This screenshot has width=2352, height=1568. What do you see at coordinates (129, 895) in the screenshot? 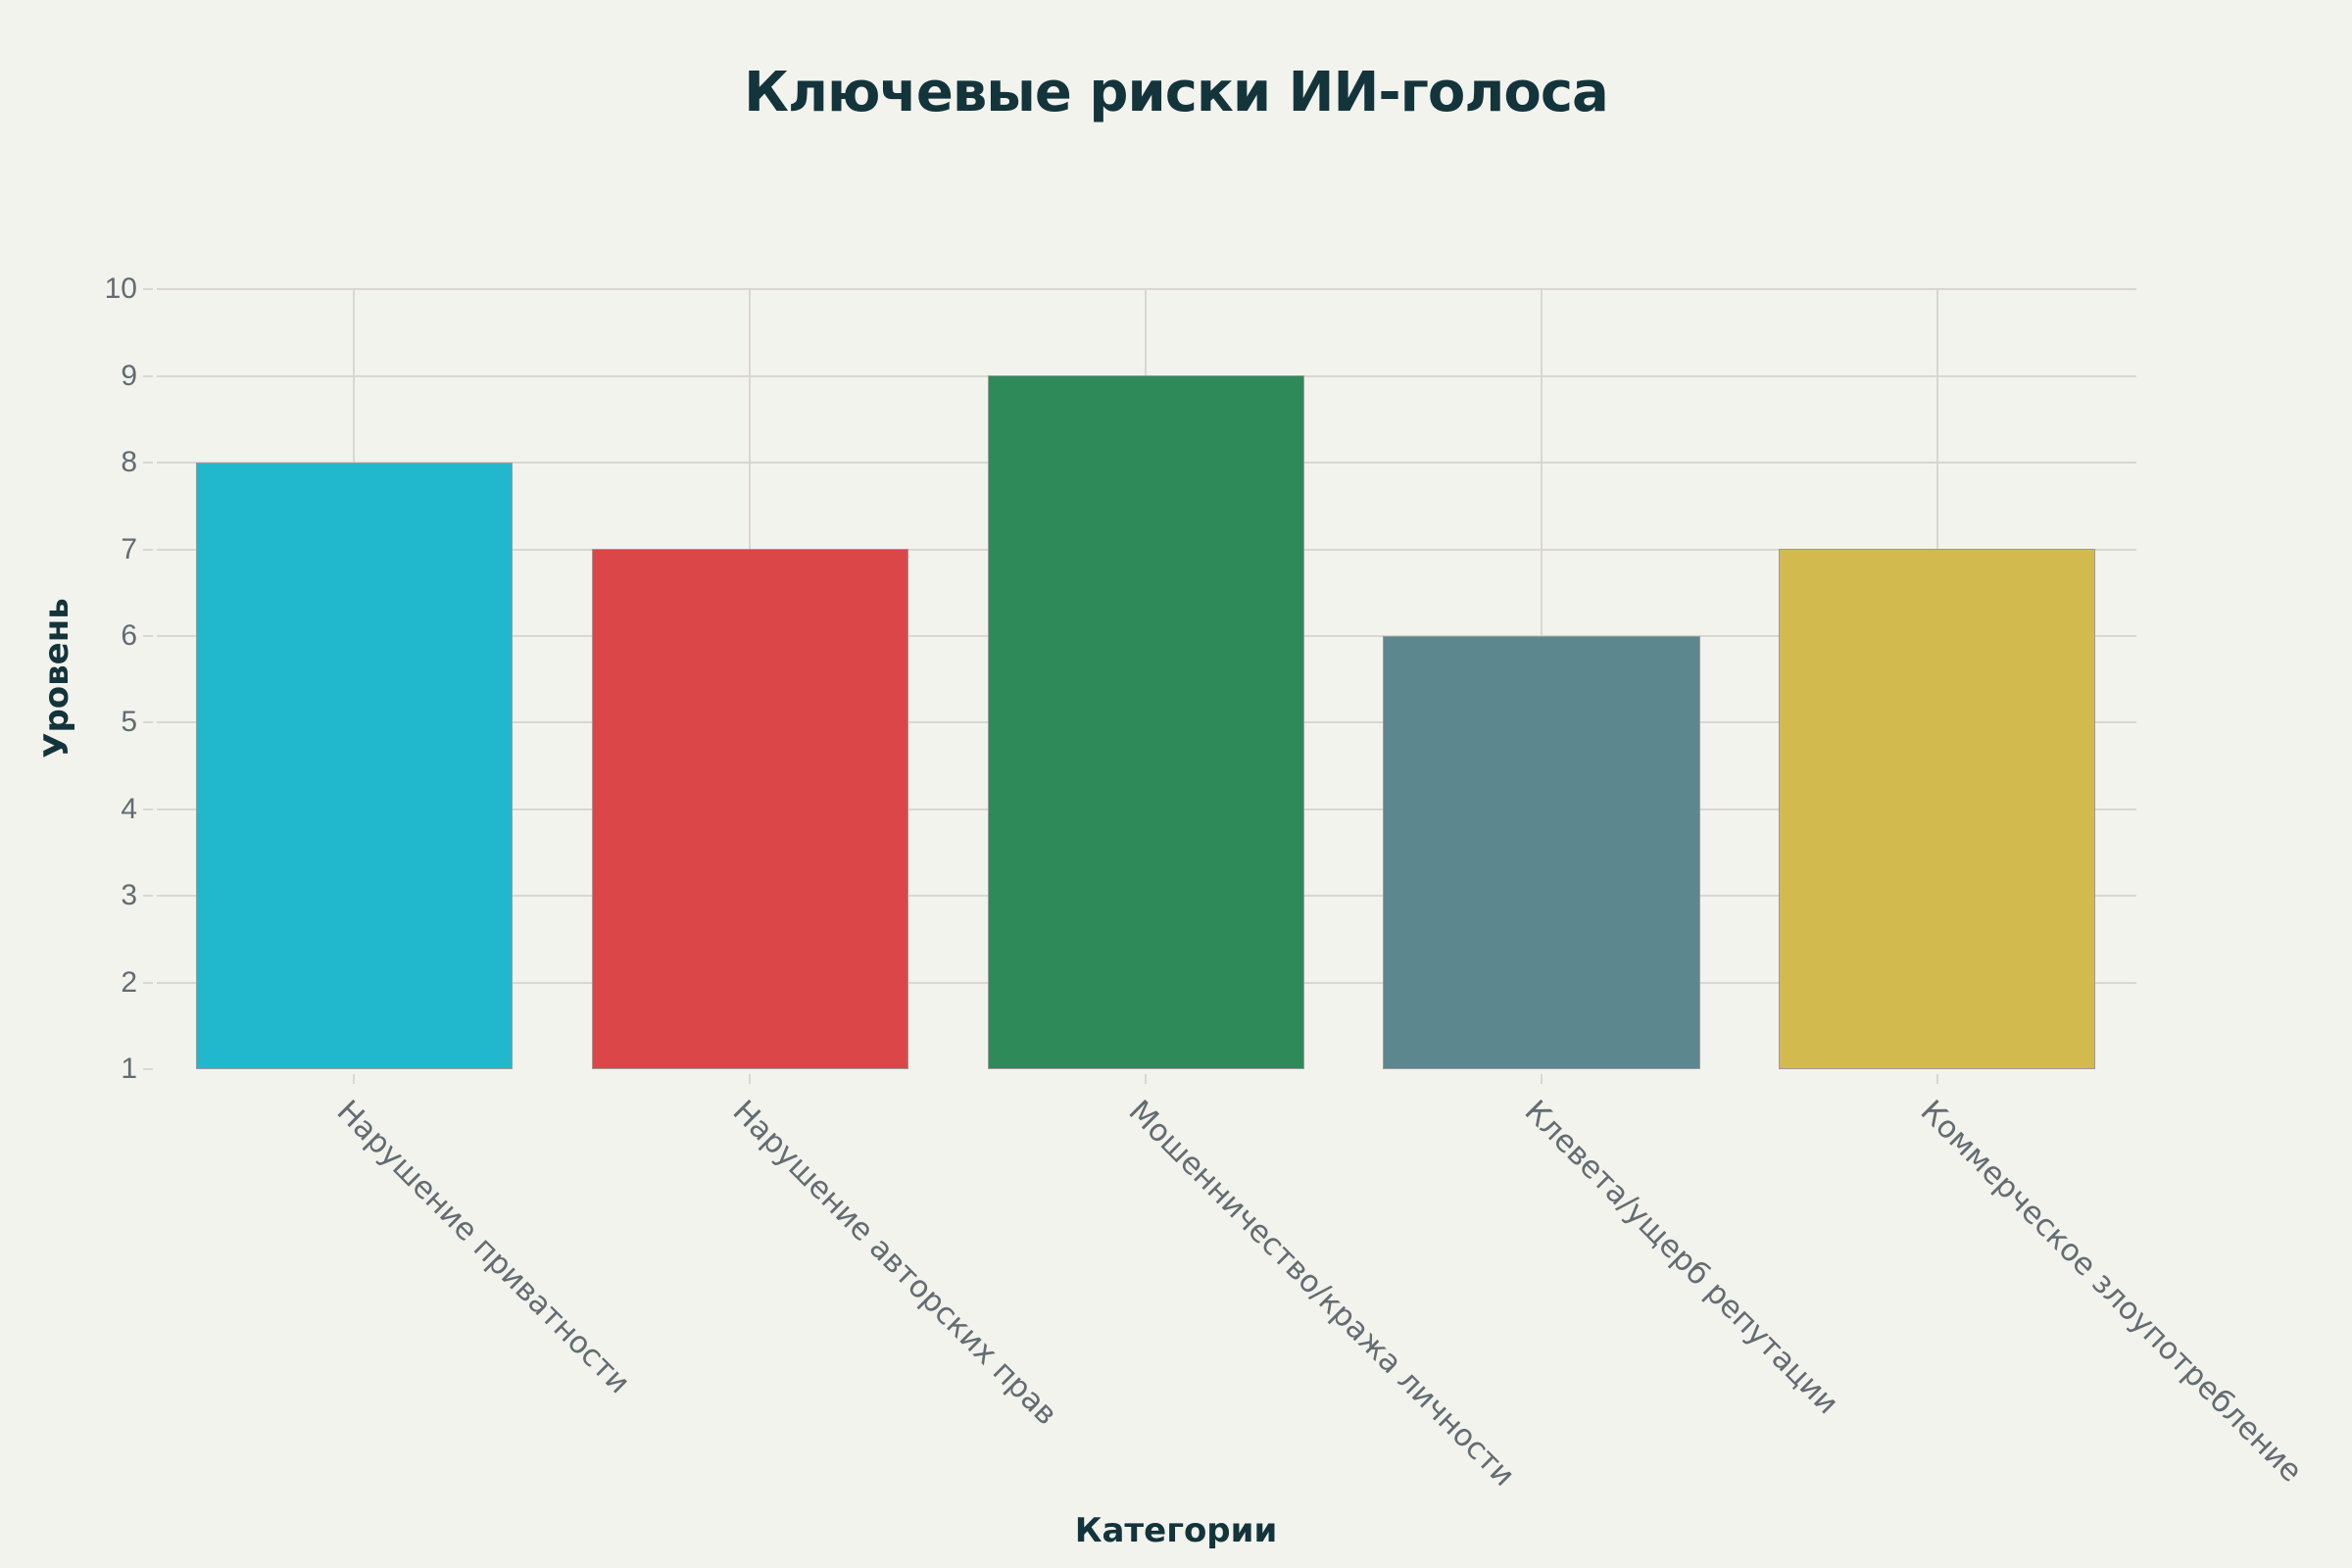
I see `y-tick-label: 3` at bounding box center [129, 895].